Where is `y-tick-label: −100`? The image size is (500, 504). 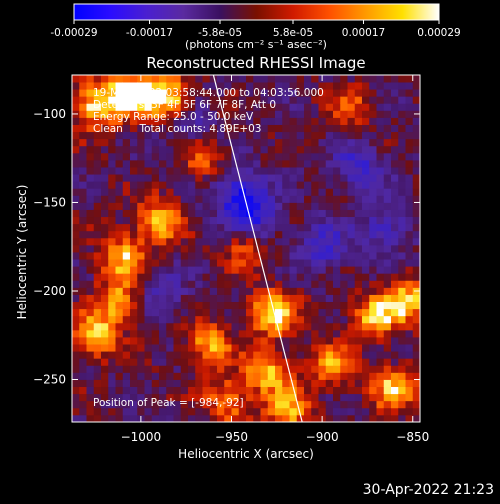 y-tick-label: −100 is located at coordinates (49, 114).